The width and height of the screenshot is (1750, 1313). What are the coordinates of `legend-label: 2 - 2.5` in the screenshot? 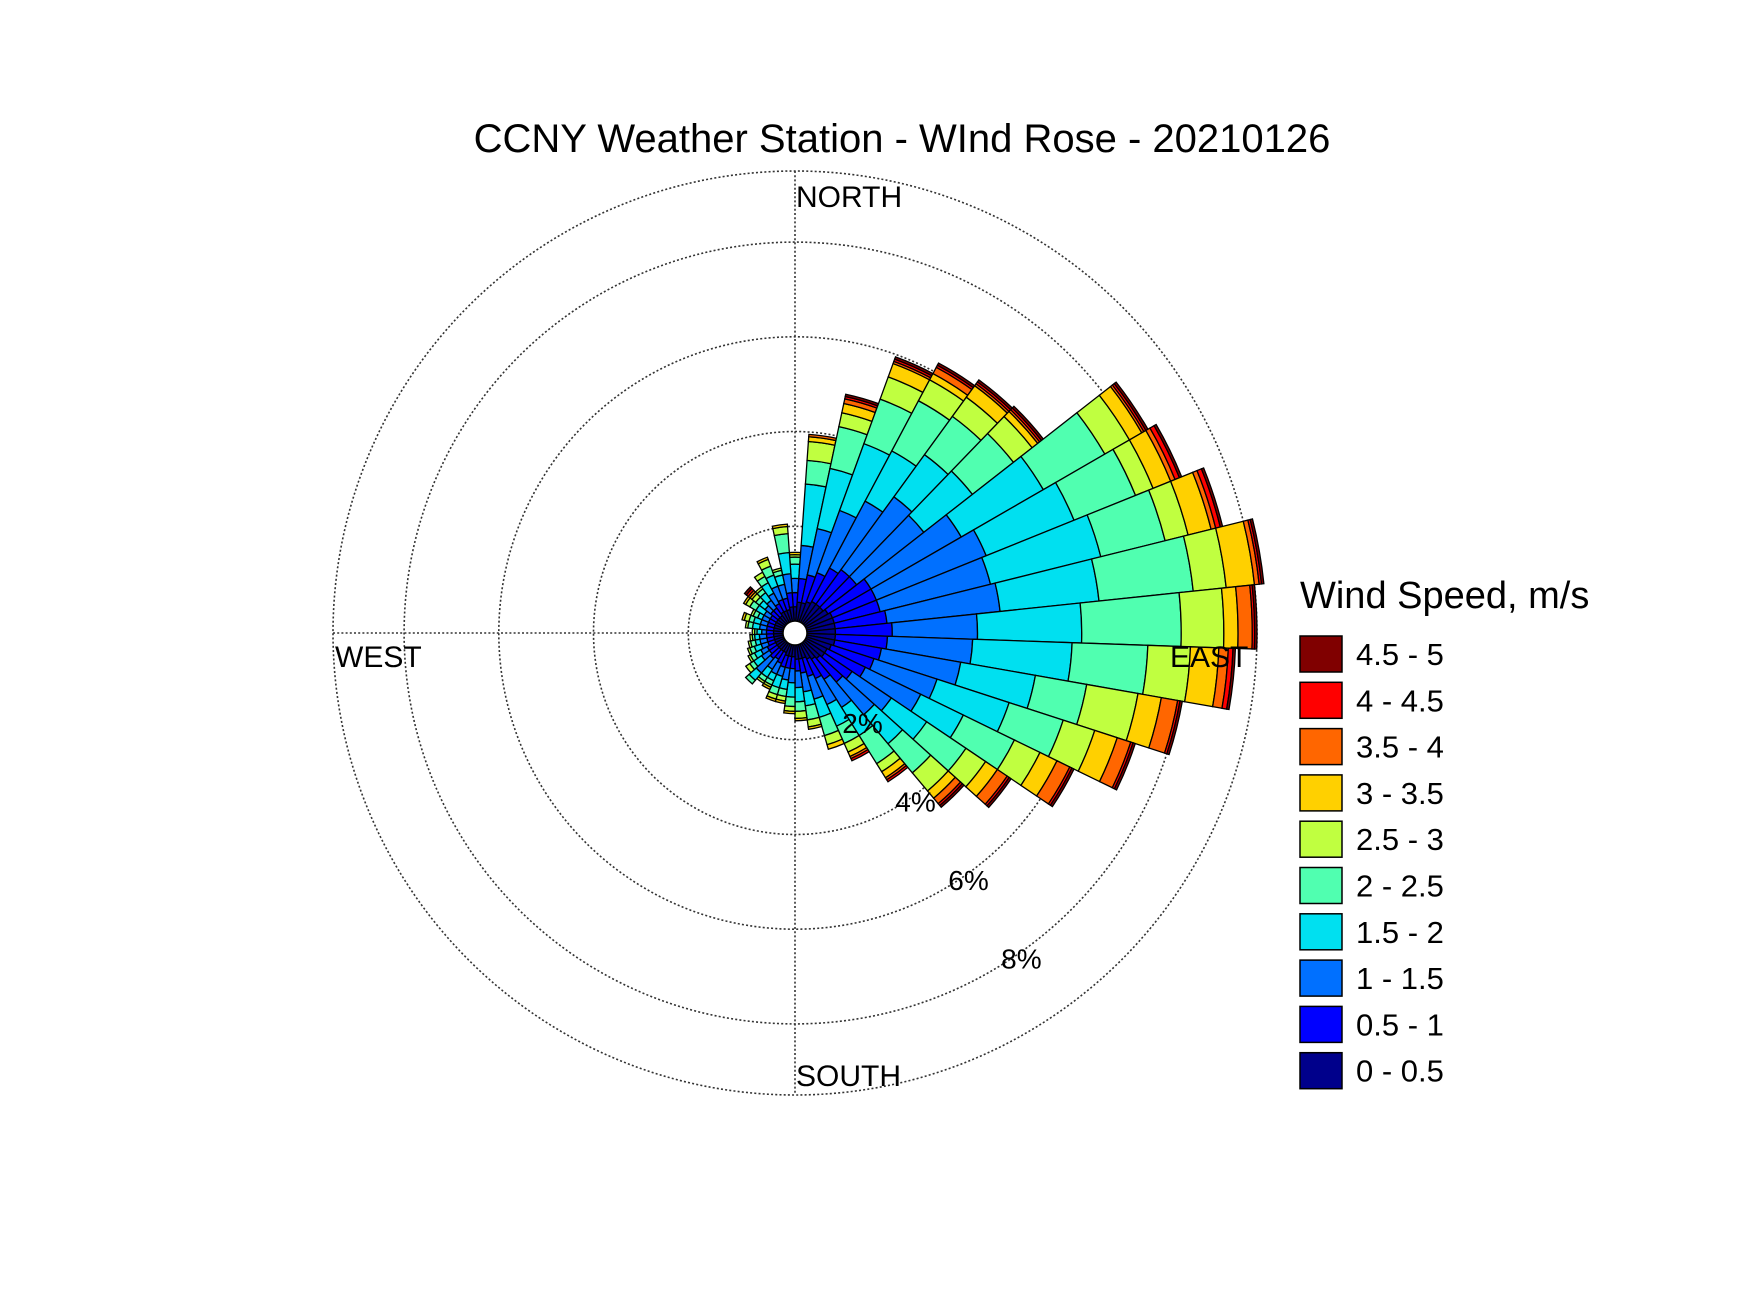 It's located at (1400, 886).